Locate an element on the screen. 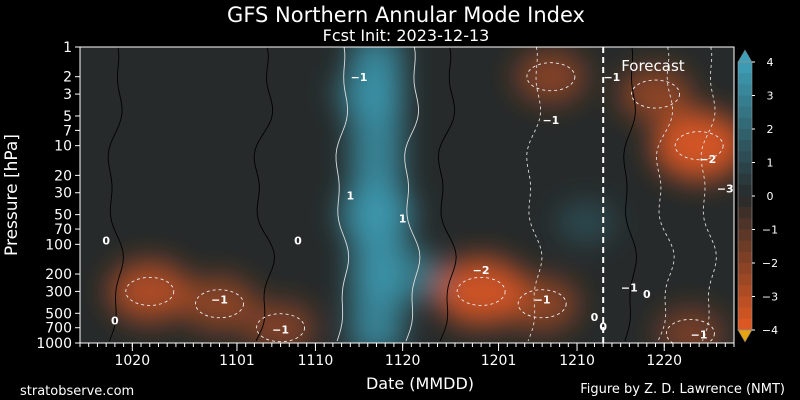 The width and height of the screenshot is (800, 400). colorbar-tick-label: −1 is located at coordinates (770, 230).